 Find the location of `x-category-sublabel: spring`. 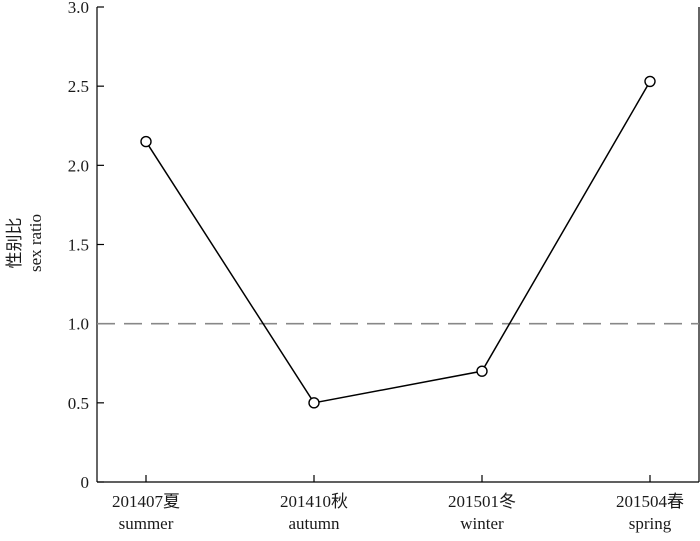

x-category-sublabel: spring is located at coordinates (650, 523).